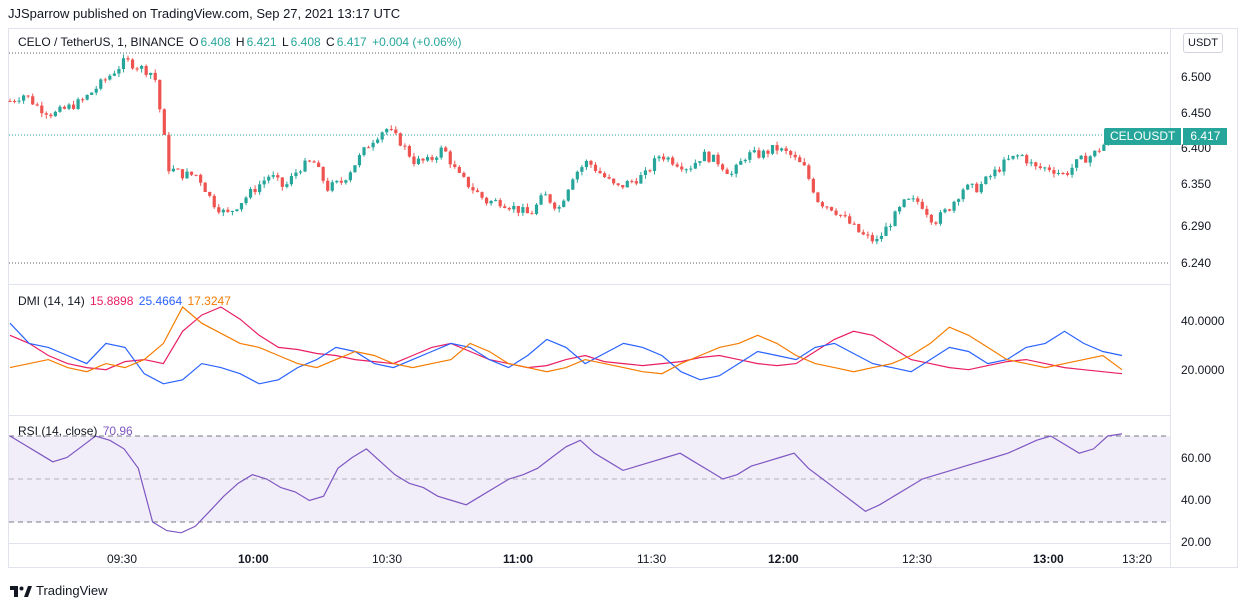 Image resolution: width=1246 pixels, height=608 pixels. I want to click on dmi-legend: DMI (14, 14) 15.8898 25.4664 17.3247, so click(125, 301).